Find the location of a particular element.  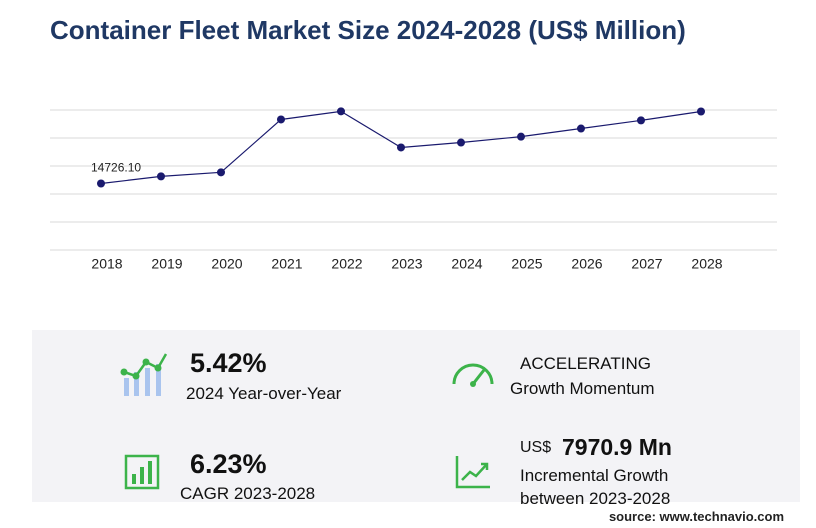

x-tick-label: 2022 is located at coordinates (346, 264).